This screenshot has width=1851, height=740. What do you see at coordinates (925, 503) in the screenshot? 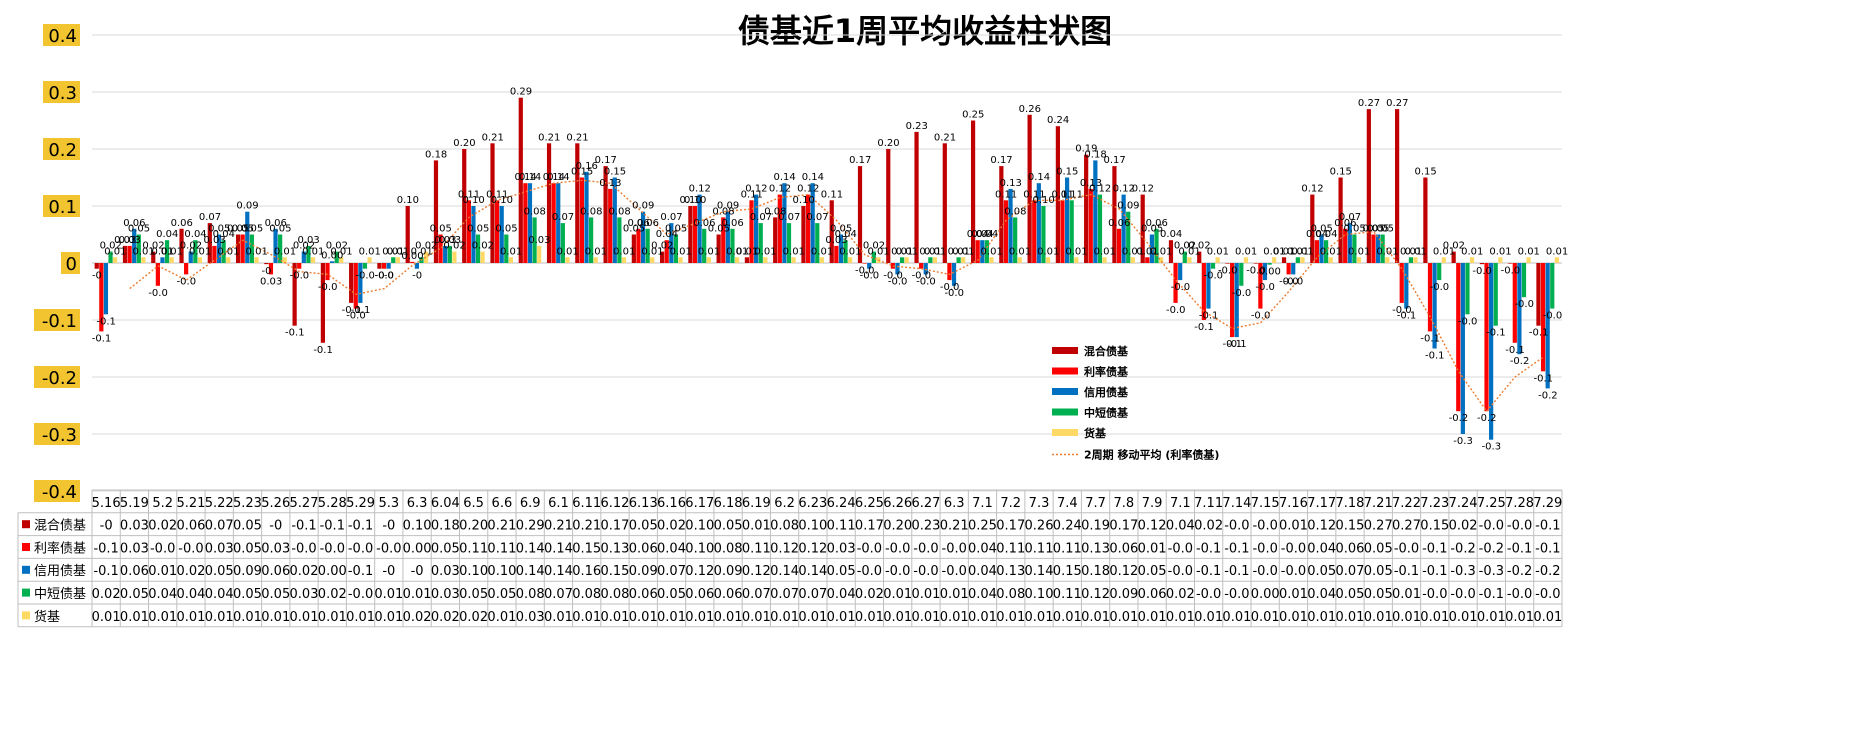
I see `x-tick-label: 6.27` at bounding box center [925, 503].